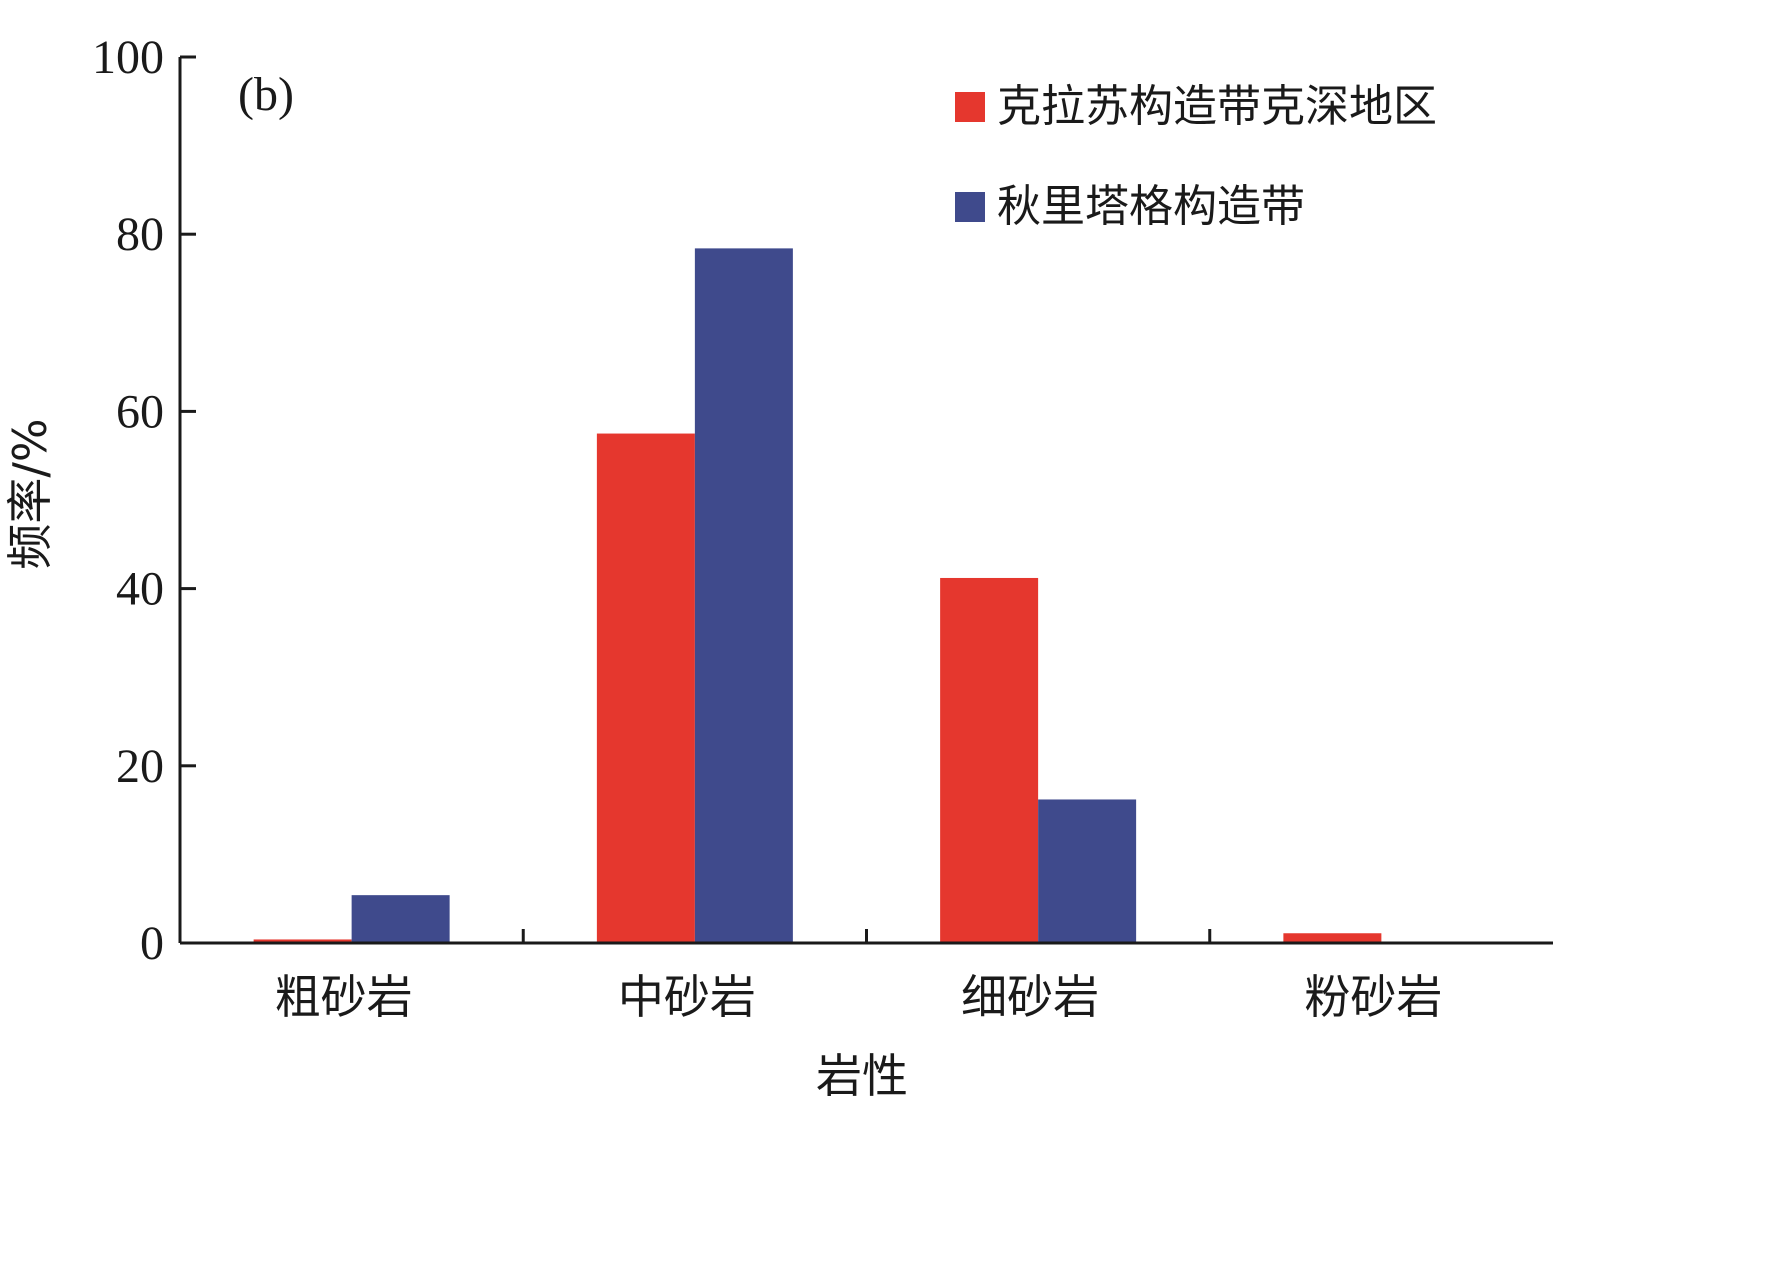  What do you see at coordinates (152, 943) in the screenshot?
I see `y-tick-label: 0` at bounding box center [152, 943].